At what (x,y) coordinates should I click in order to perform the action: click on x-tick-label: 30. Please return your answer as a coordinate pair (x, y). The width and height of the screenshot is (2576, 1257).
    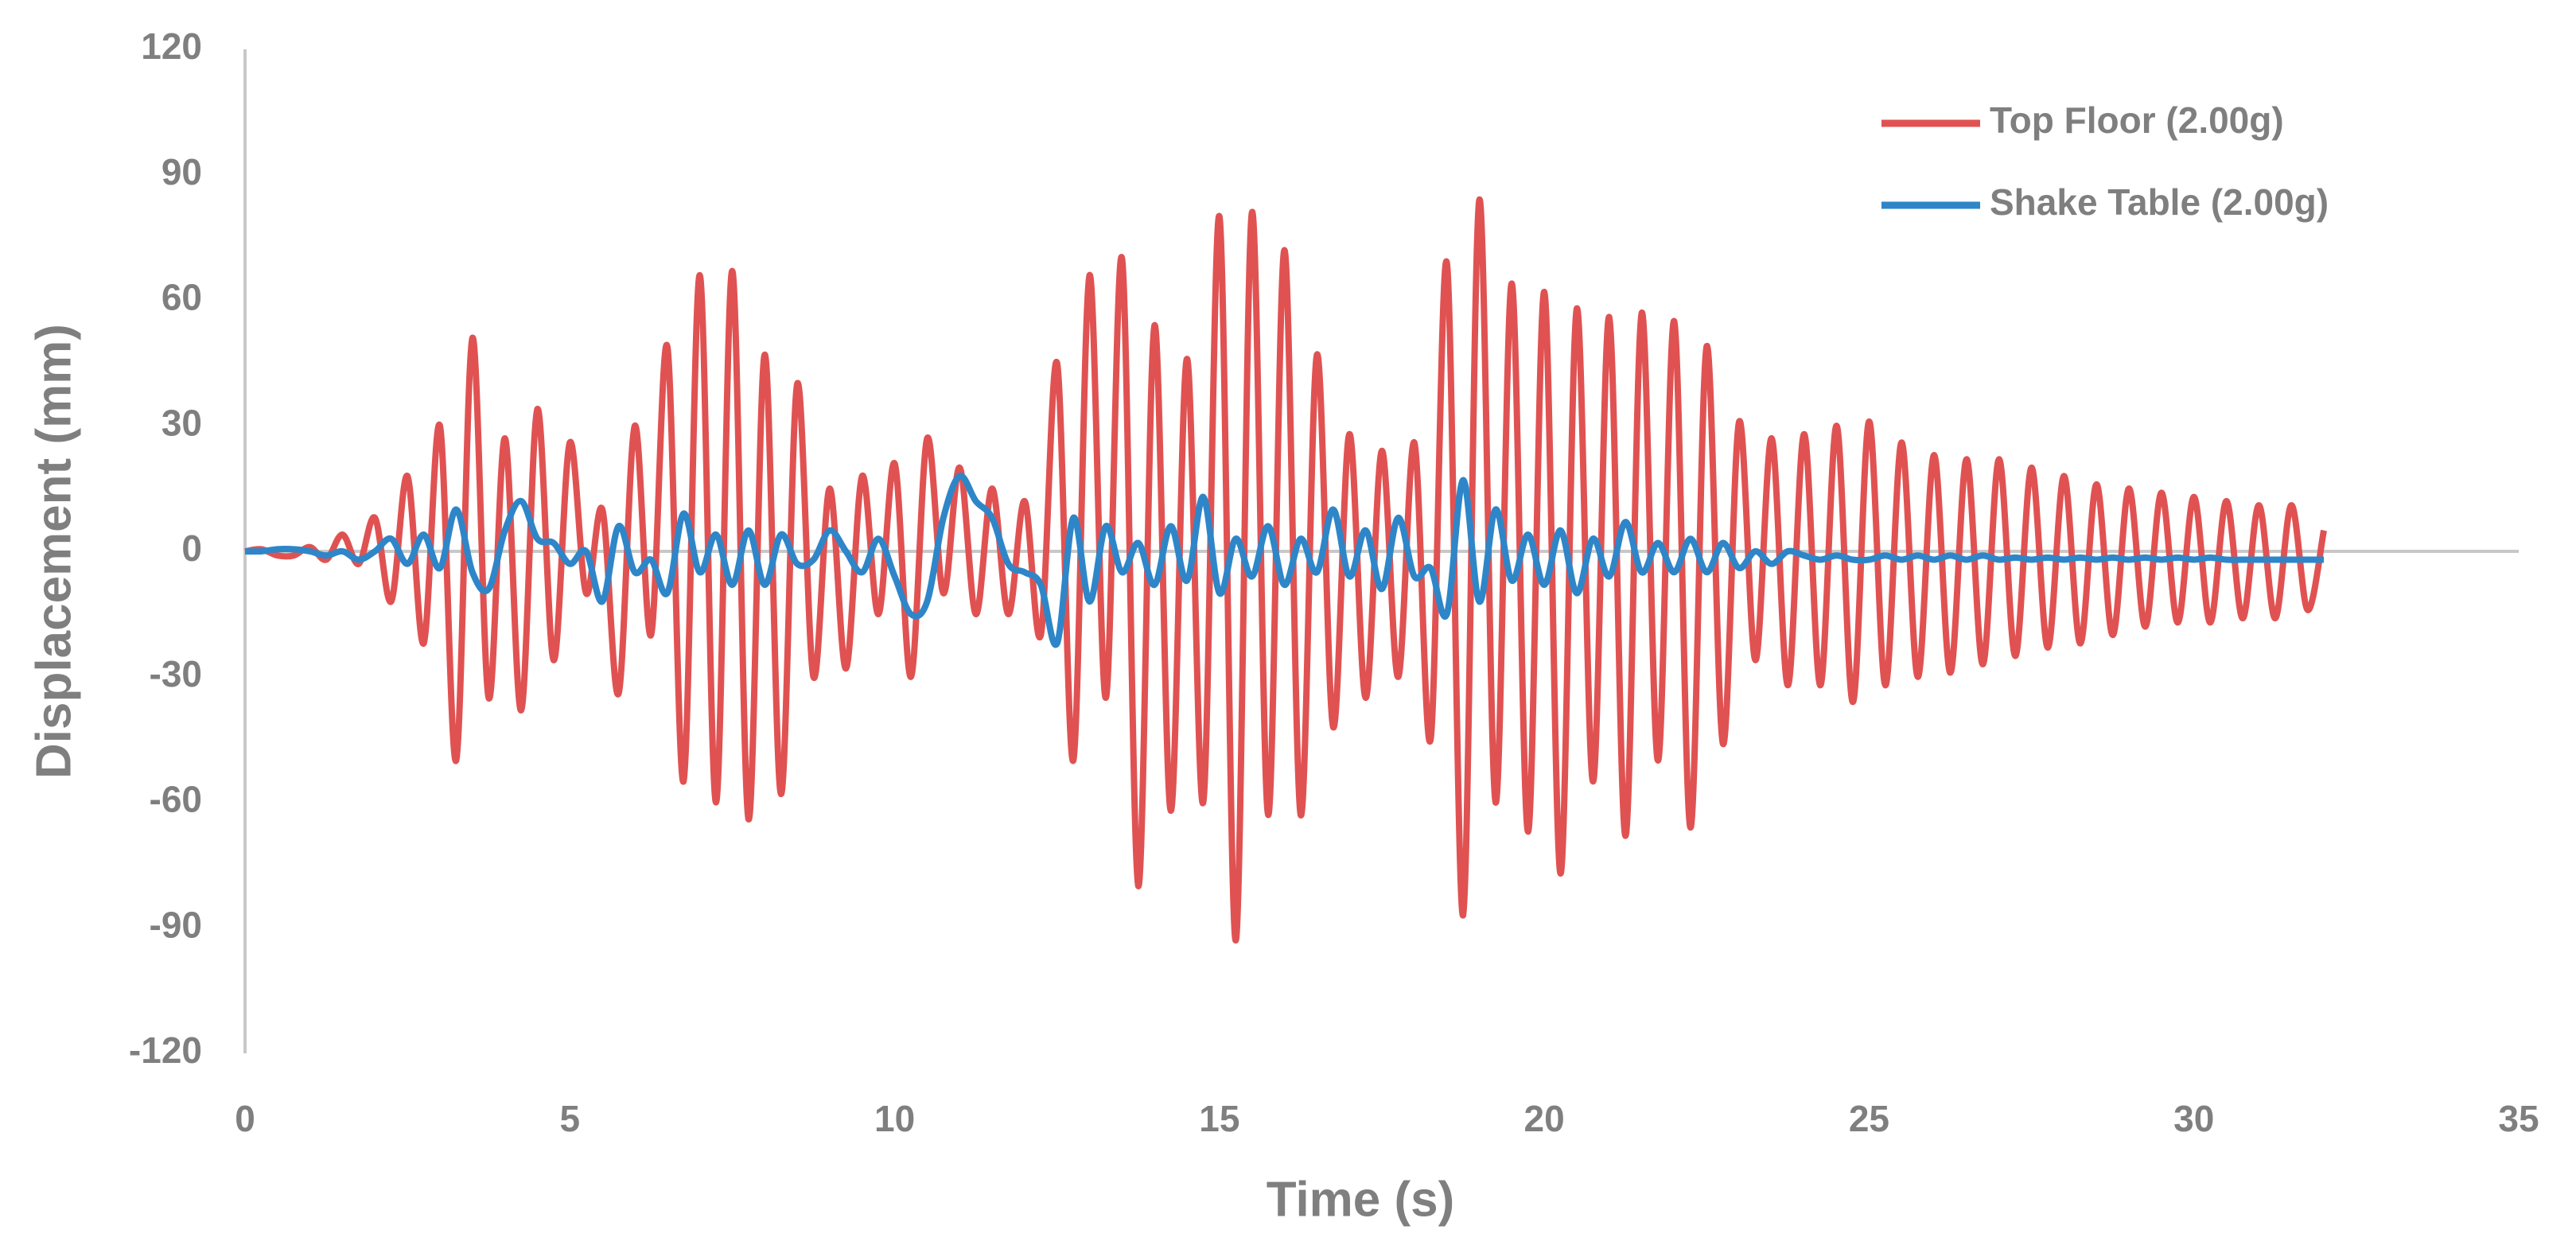
    Looking at the image, I should click on (2193, 1118).